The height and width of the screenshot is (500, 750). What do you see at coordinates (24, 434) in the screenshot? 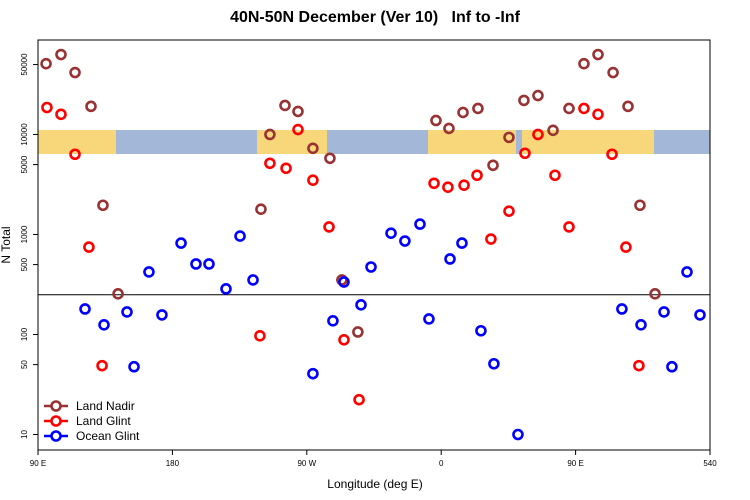
I see `y-tick-label: 10` at bounding box center [24, 434].